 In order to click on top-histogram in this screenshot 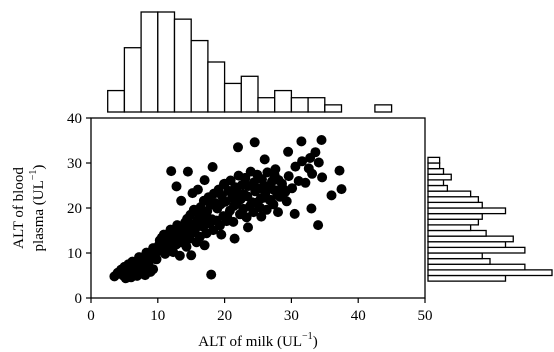, I will do `click(250, 62)`.